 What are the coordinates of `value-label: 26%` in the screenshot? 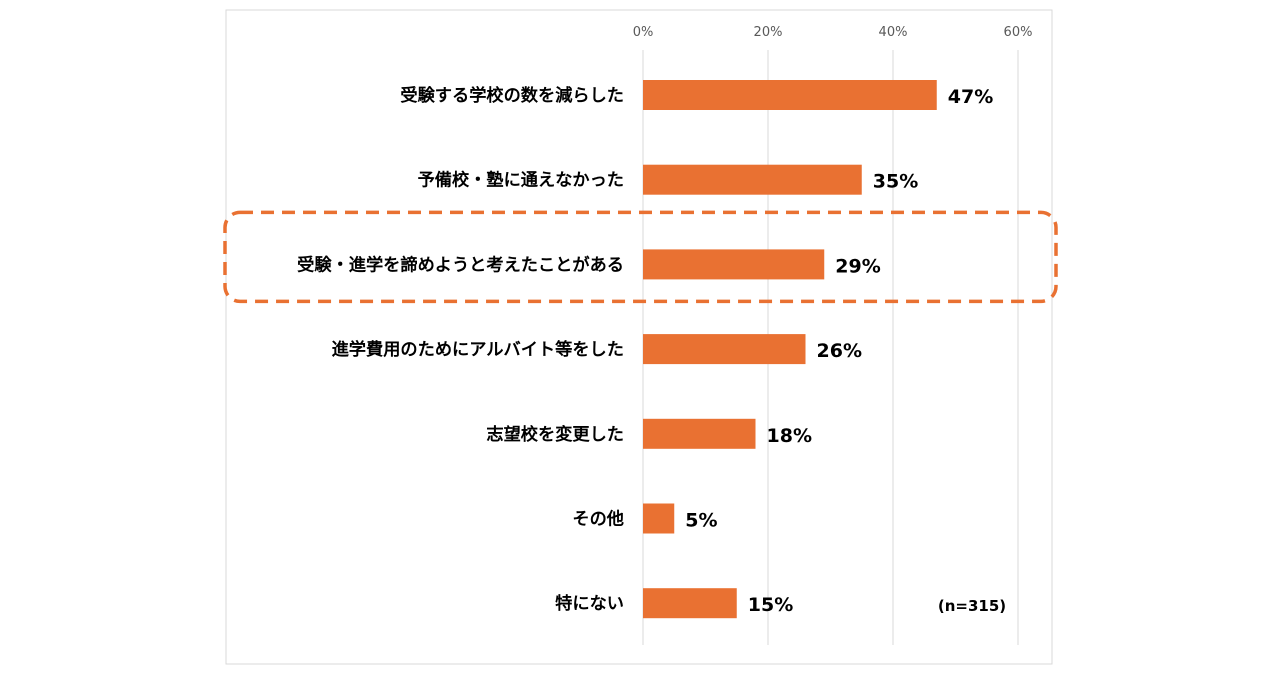 It's located at (839, 351).